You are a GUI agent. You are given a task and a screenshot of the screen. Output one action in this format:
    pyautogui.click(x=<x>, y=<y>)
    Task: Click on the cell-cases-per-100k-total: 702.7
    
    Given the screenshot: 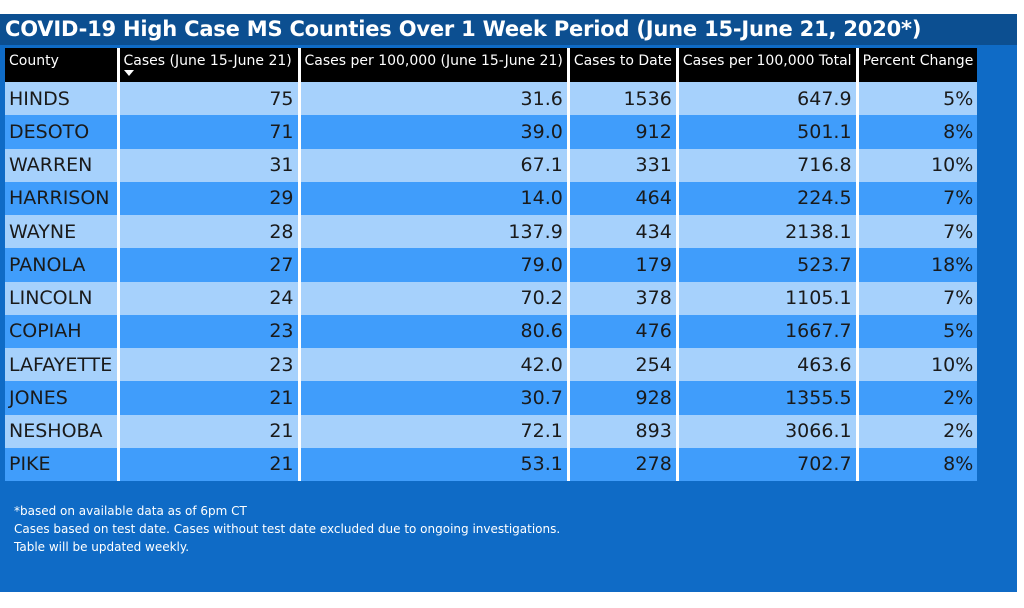 What is the action you would take?
    pyautogui.click(x=768, y=464)
    